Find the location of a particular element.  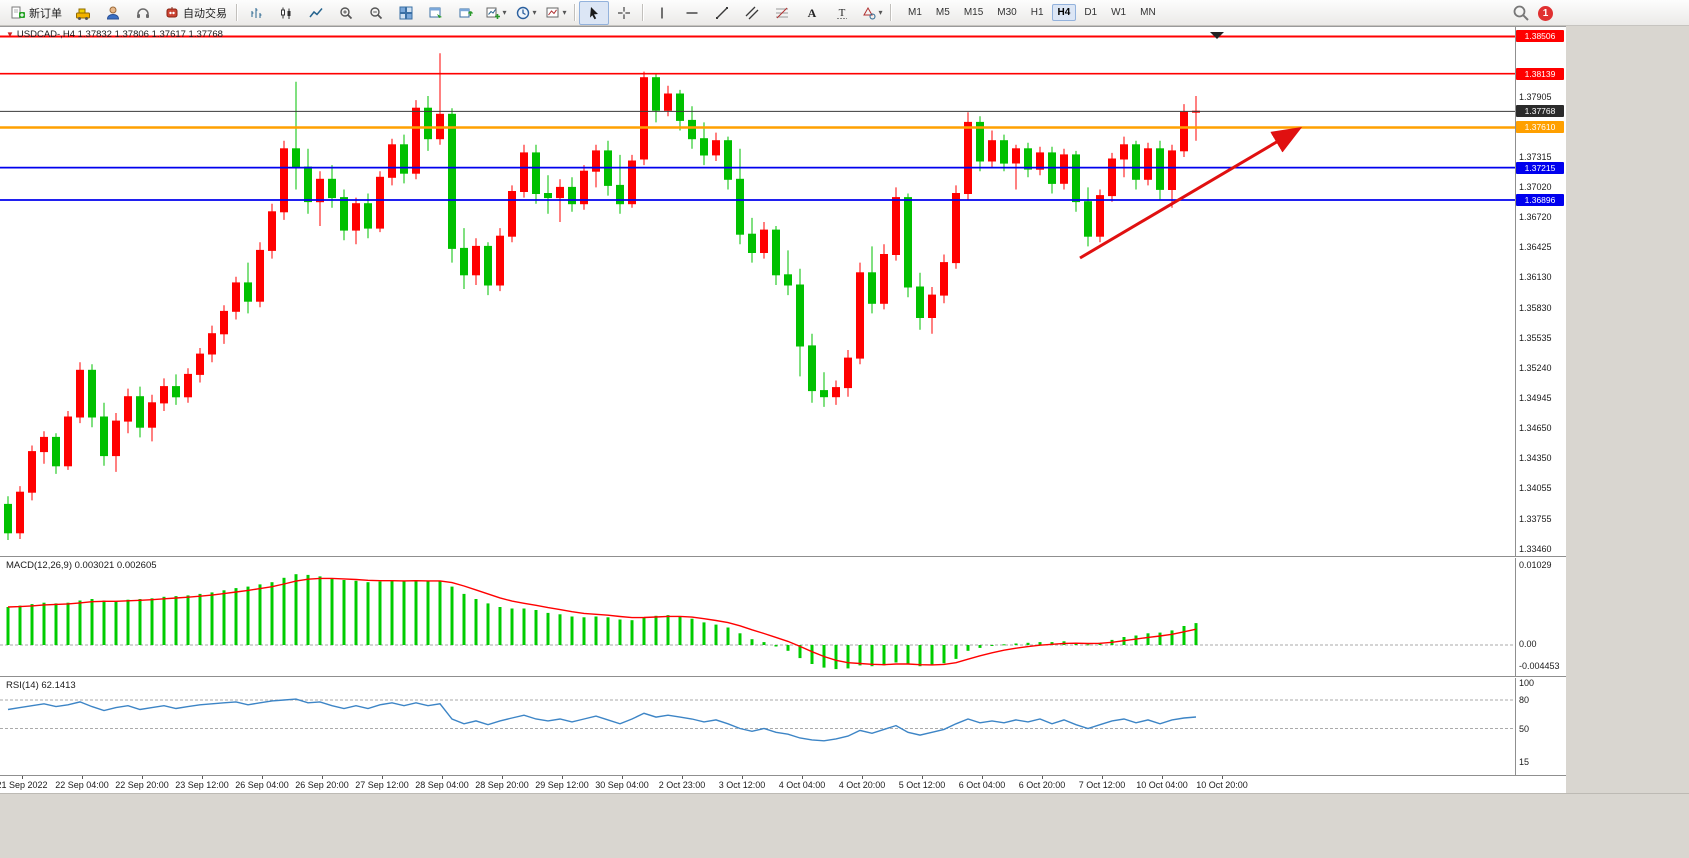

text-label-button: T is located at coordinates (842, 13).